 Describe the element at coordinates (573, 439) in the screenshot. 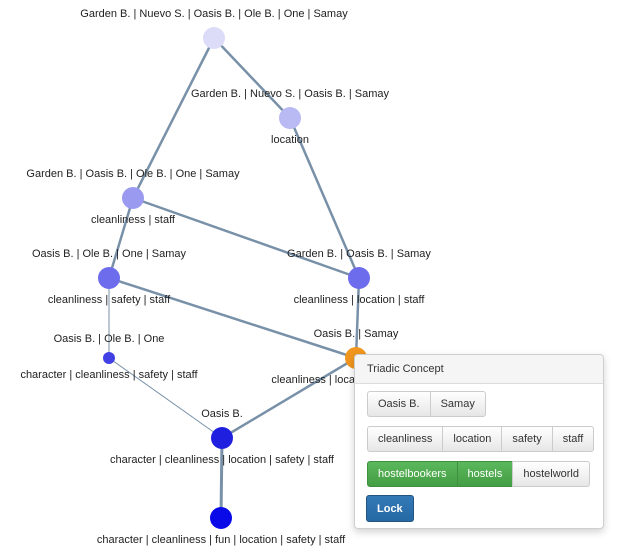

I see `intent-button-staff: staff` at that location.